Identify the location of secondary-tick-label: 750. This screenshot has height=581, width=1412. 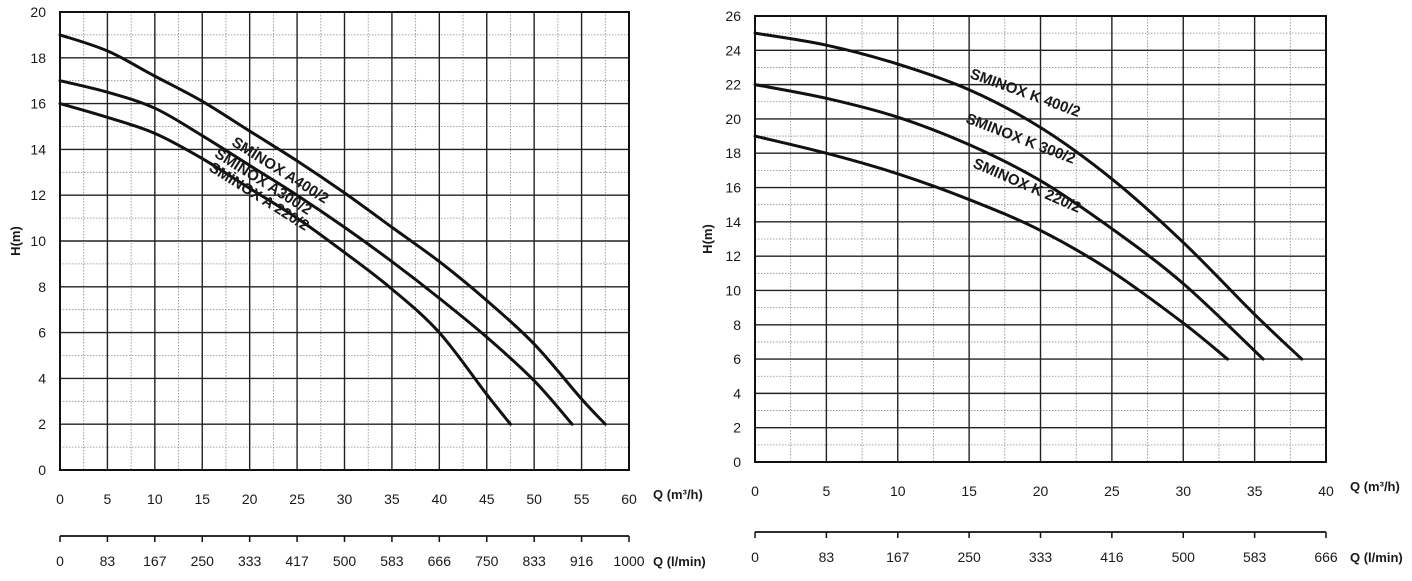
(487, 561).